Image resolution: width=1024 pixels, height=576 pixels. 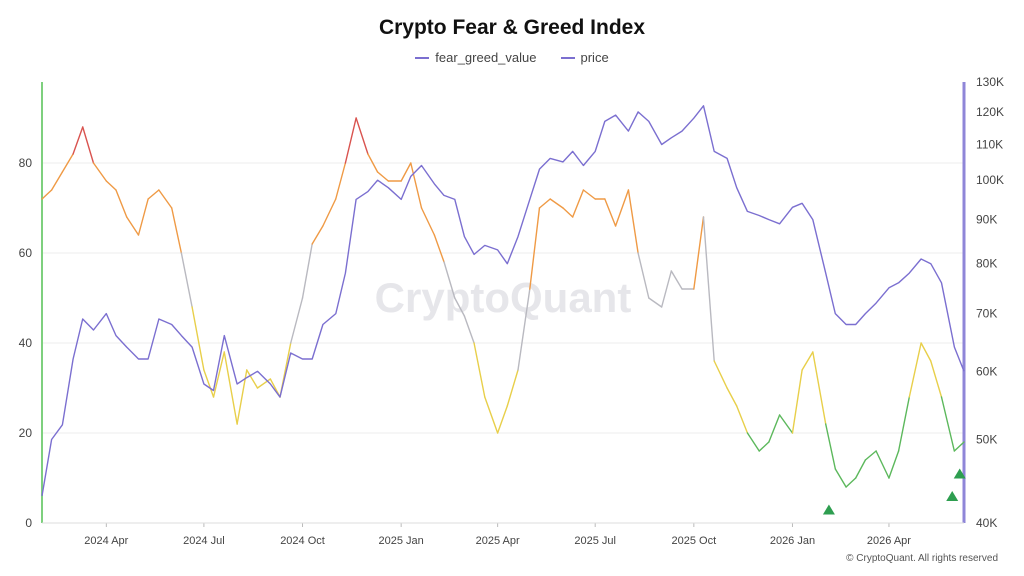 What do you see at coordinates (204, 541) in the screenshot?
I see `x-tick-label: 2024 Jul` at bounding box center [204, 541].